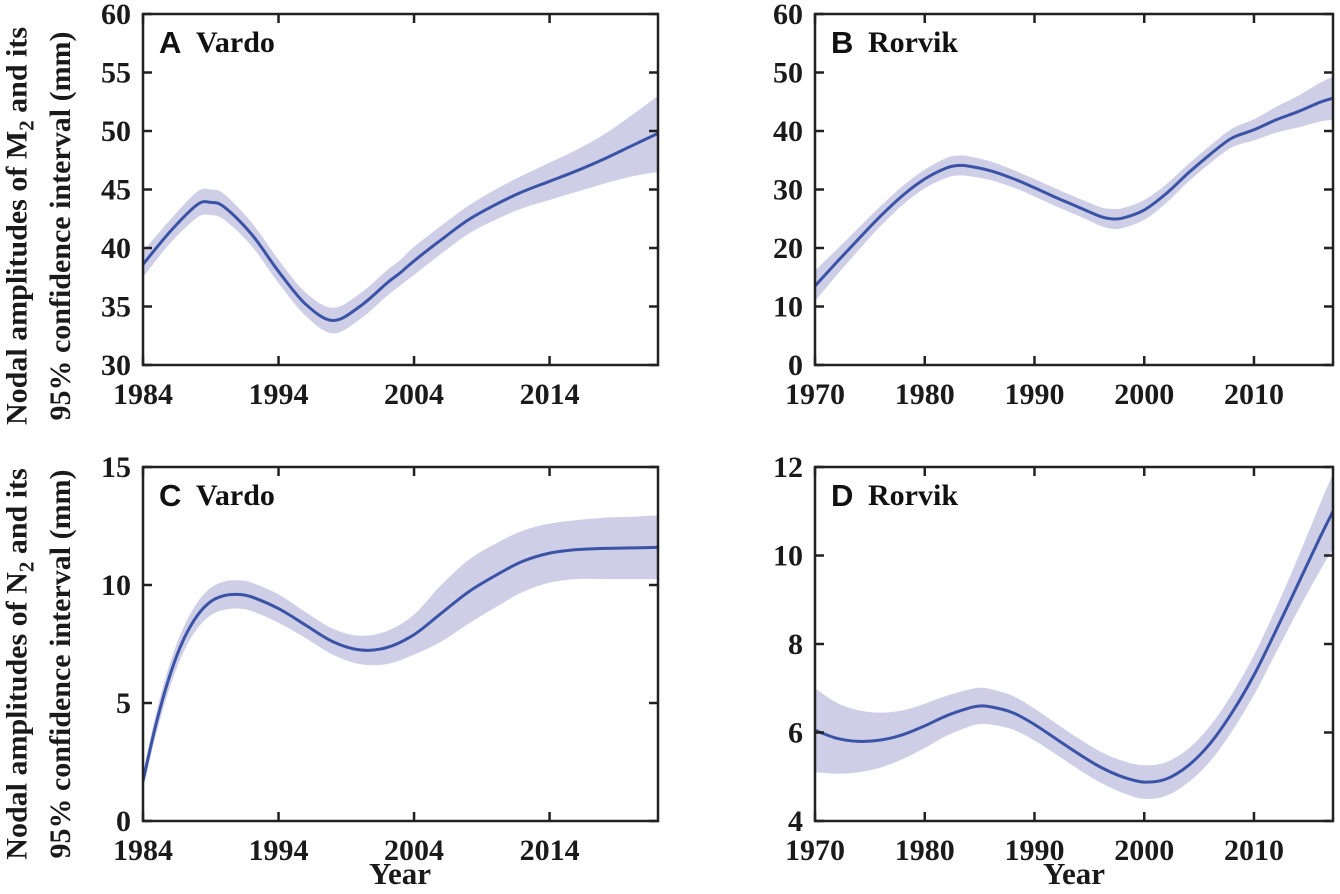 This screenshot has width=1340, height=894. What do you see at coordinates (795, 644) in the screenshot?
I see `y-tick-label: 8` at bounding box center [795, 644].